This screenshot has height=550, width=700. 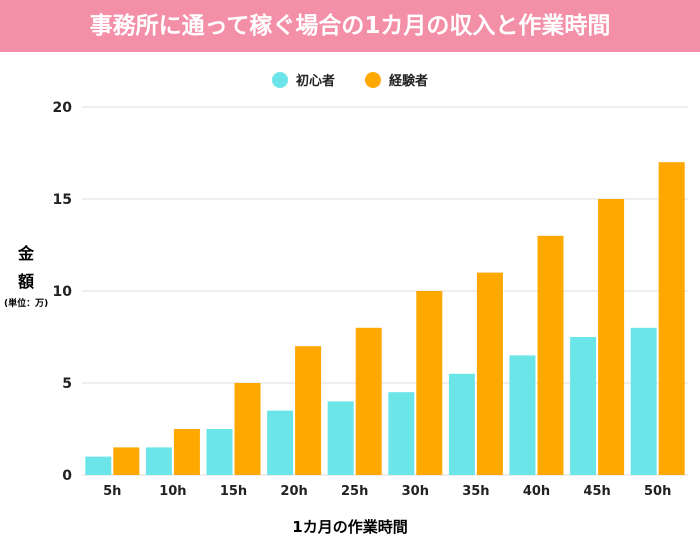 What do you see at coordinates (26, 304) in the screenshot?
I see `y-axis-unit: (単位：万)` at bounding box center [26, 304].